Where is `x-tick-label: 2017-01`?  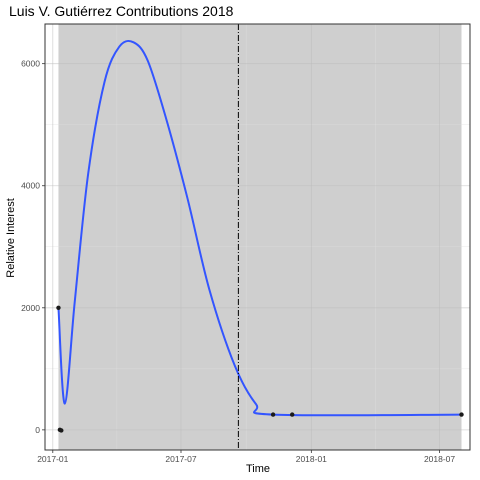 x-tick-label: 2017-01 is located at coordinates (52, 459).